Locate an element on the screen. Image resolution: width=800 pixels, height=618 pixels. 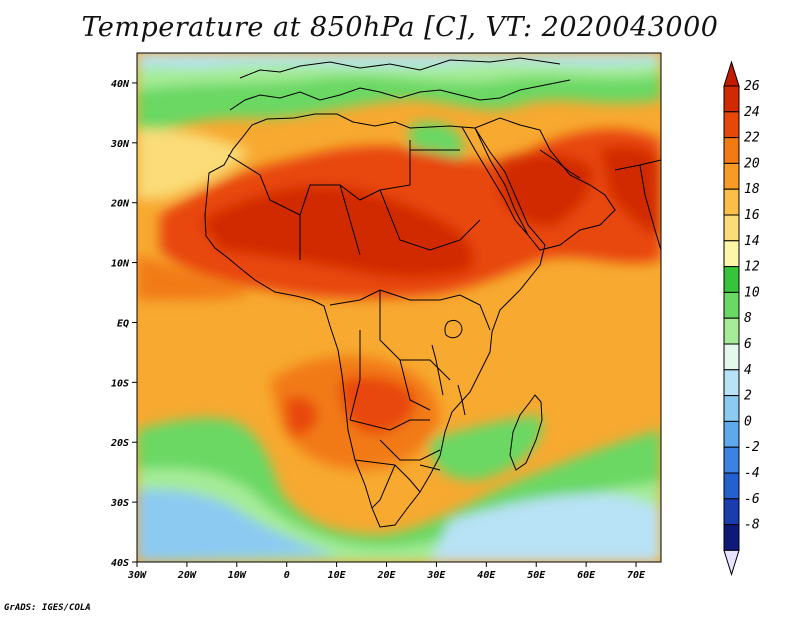
lon-tick-label: 70E is located at coordinates (636, 575).